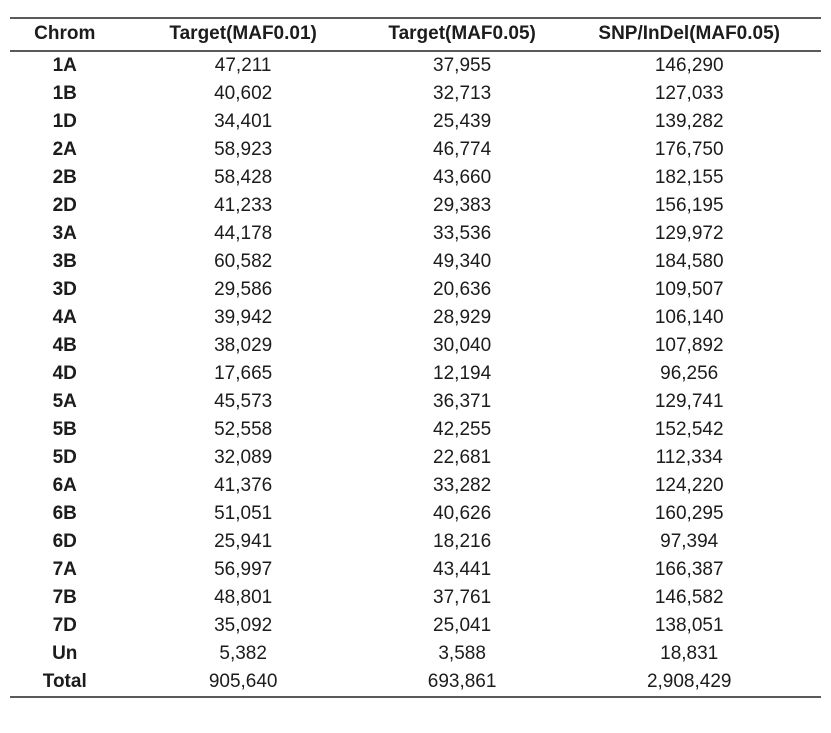 The height and width of the screenshot is (733, 831). I want to click on value-cell: 41,233, so click(243, 205).